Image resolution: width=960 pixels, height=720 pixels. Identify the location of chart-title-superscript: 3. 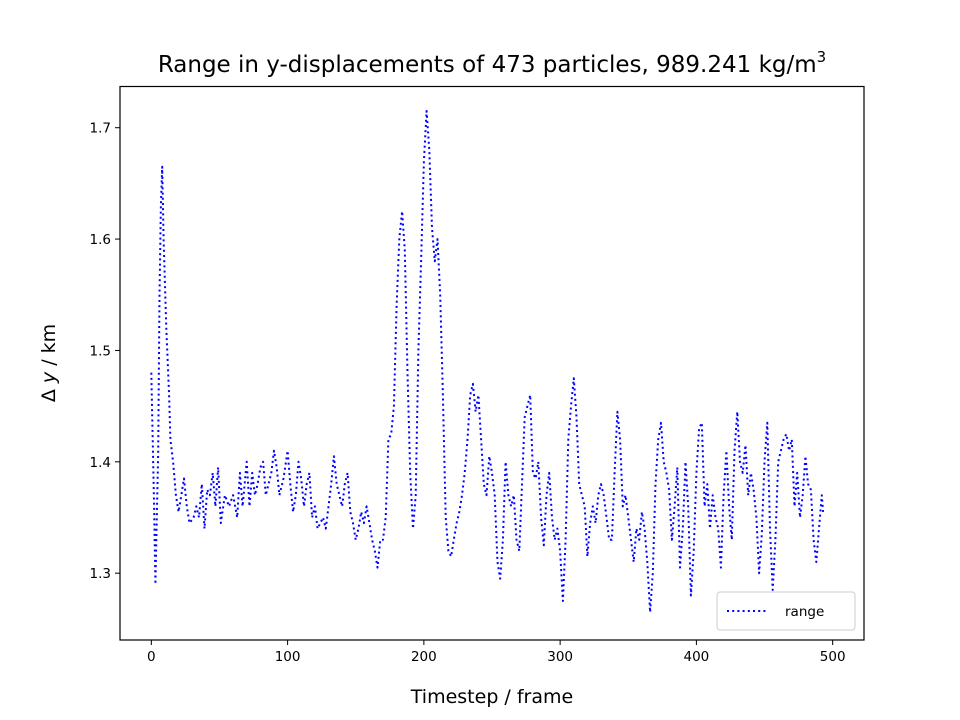
(822, 57).